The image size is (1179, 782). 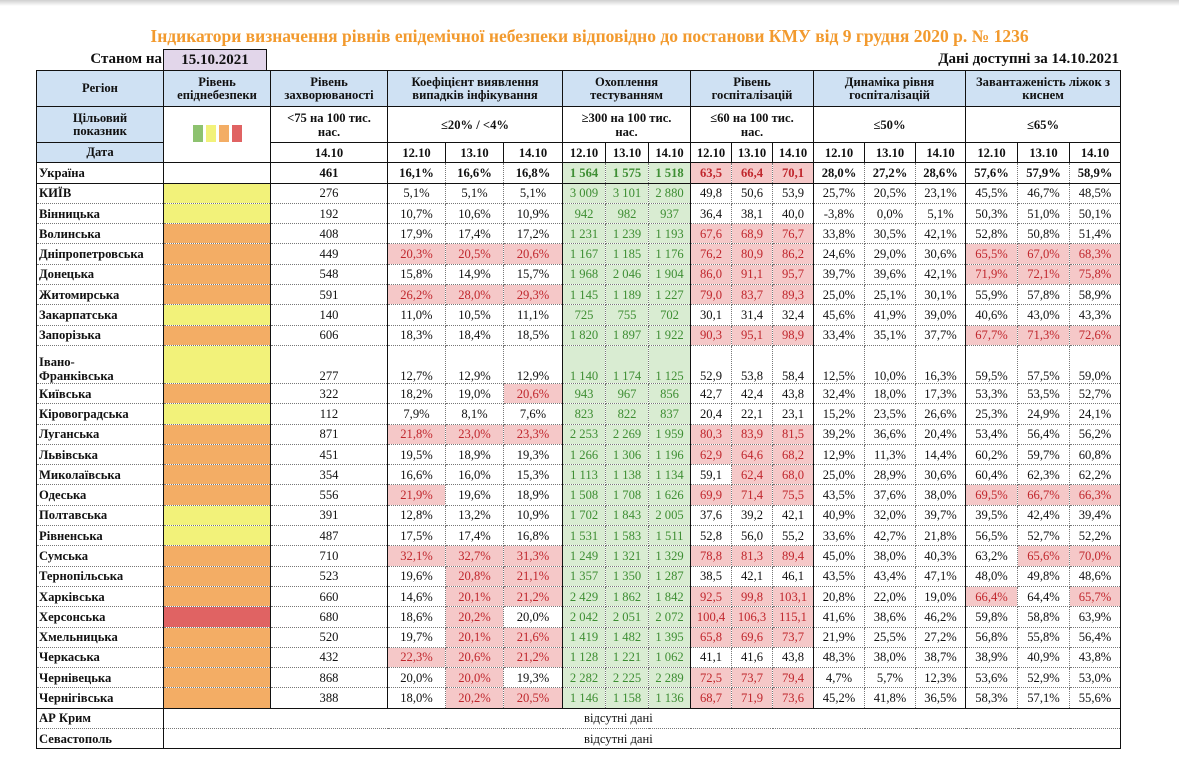 What do you see at coordinates (941, 698) in the screenshot?
I see `dyn-value: 36,5%` at bounding box center [941, 698].